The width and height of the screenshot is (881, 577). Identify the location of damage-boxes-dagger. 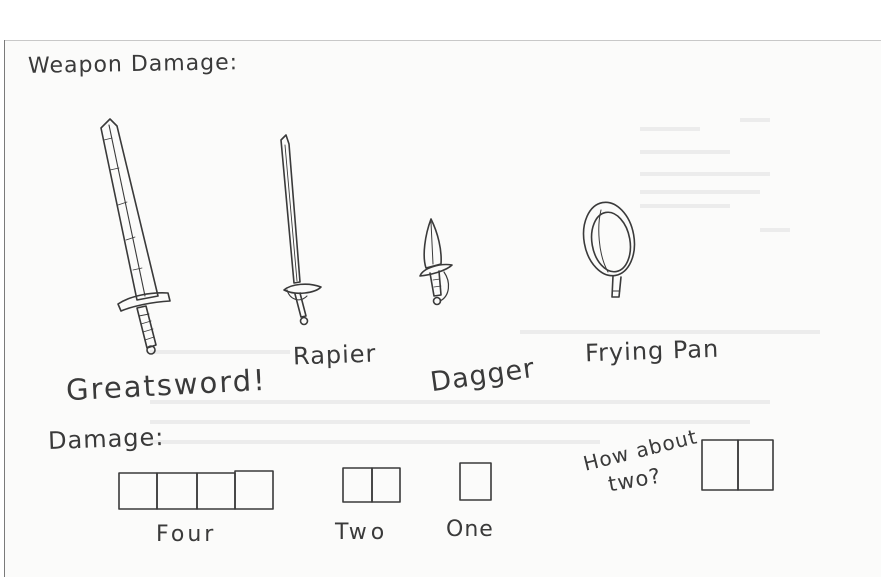
(475, 481).